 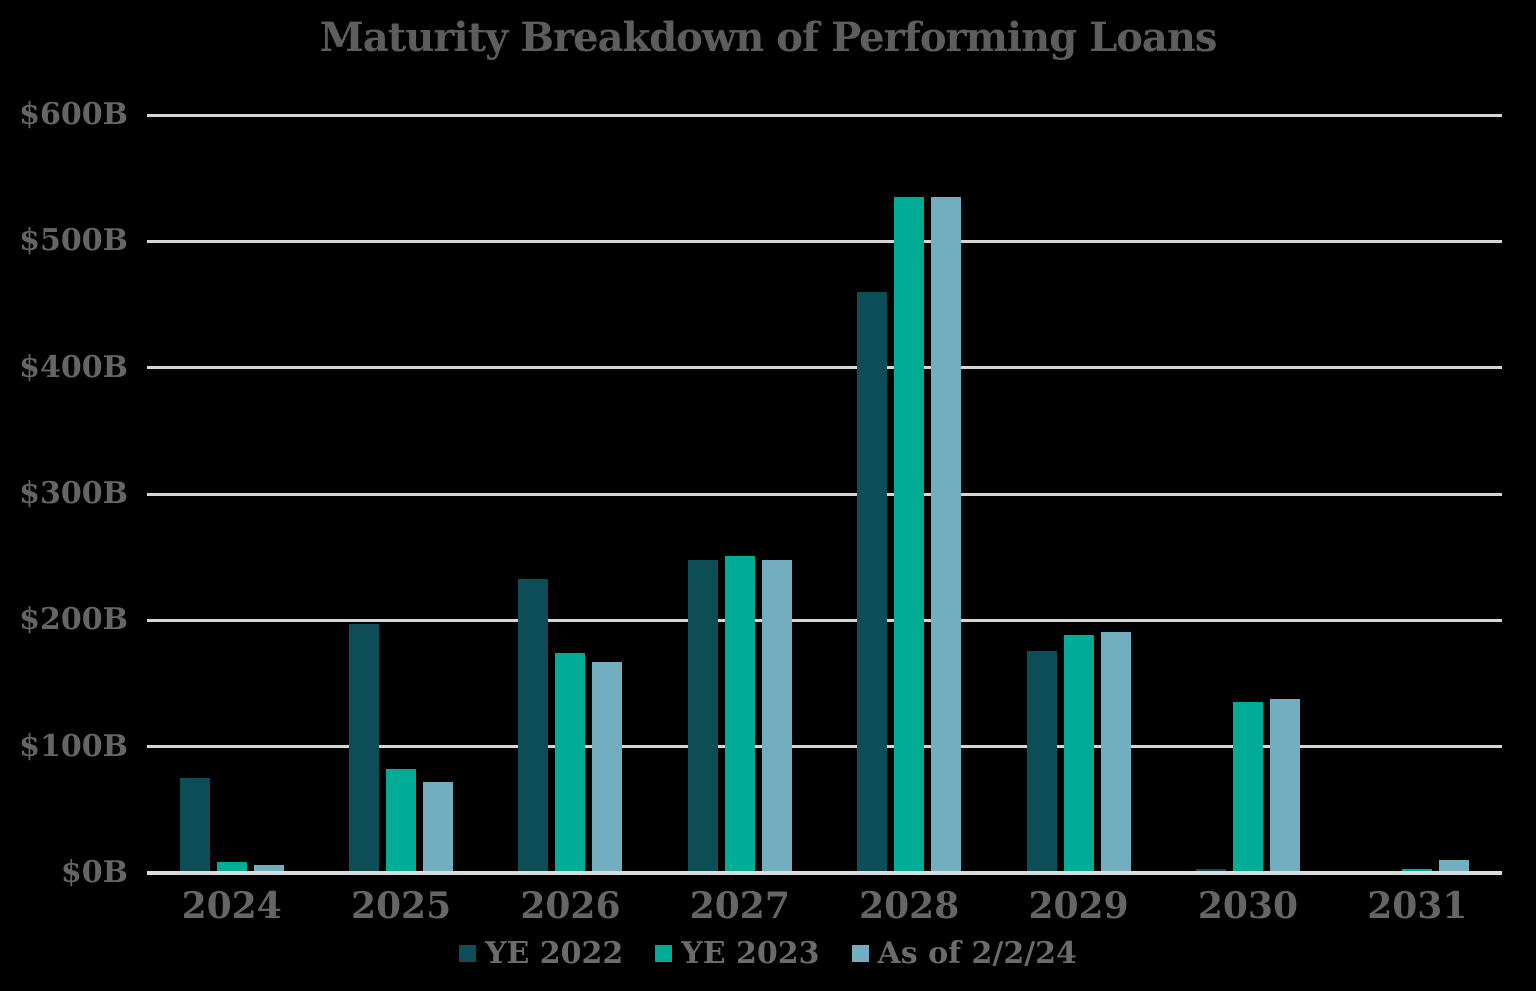 I want to click on legend-item: YE 2023, so click(x=737, y=953).